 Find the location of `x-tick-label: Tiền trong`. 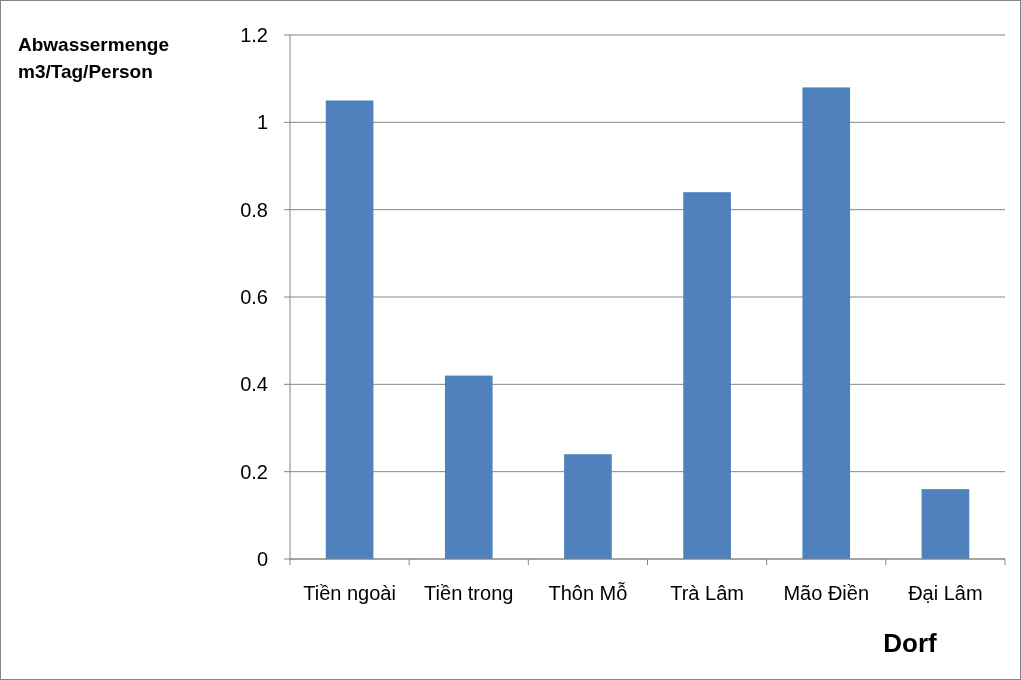

x-tick-label: Tiền trong is located at coordinates (469, 593).